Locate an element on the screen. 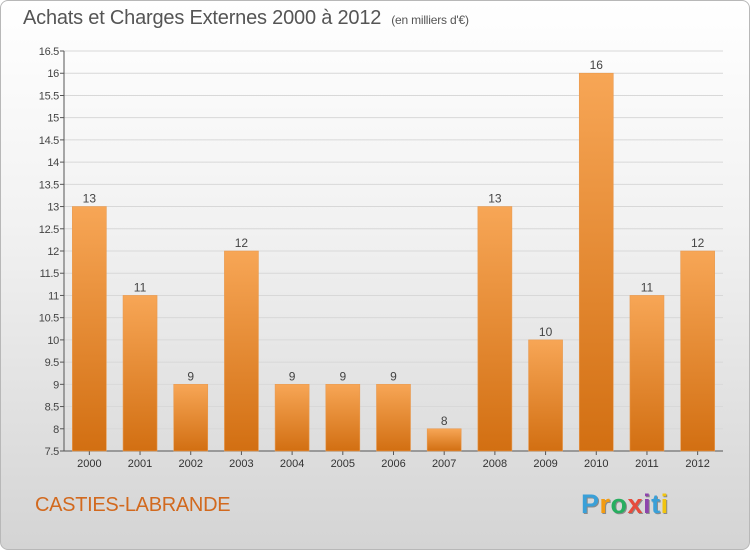 This screenshot has width=750, height=550. y-tick-label: 16 is located at coordinates (53, 74).